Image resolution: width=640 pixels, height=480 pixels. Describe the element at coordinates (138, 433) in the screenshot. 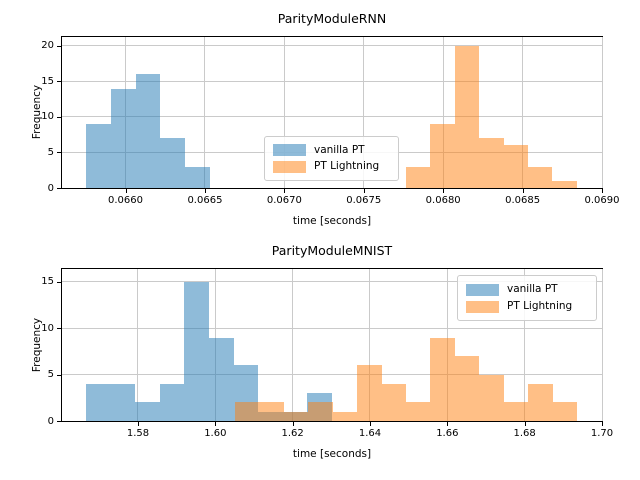

I see `x-tick-label: 1.58` at that location.